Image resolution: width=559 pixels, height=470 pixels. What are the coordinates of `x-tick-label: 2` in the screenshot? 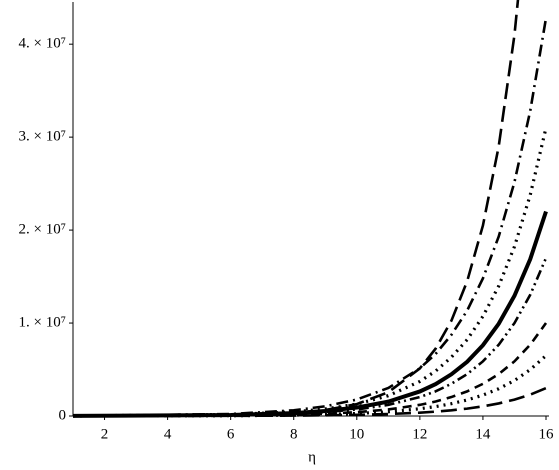 It's located at (105, 434).